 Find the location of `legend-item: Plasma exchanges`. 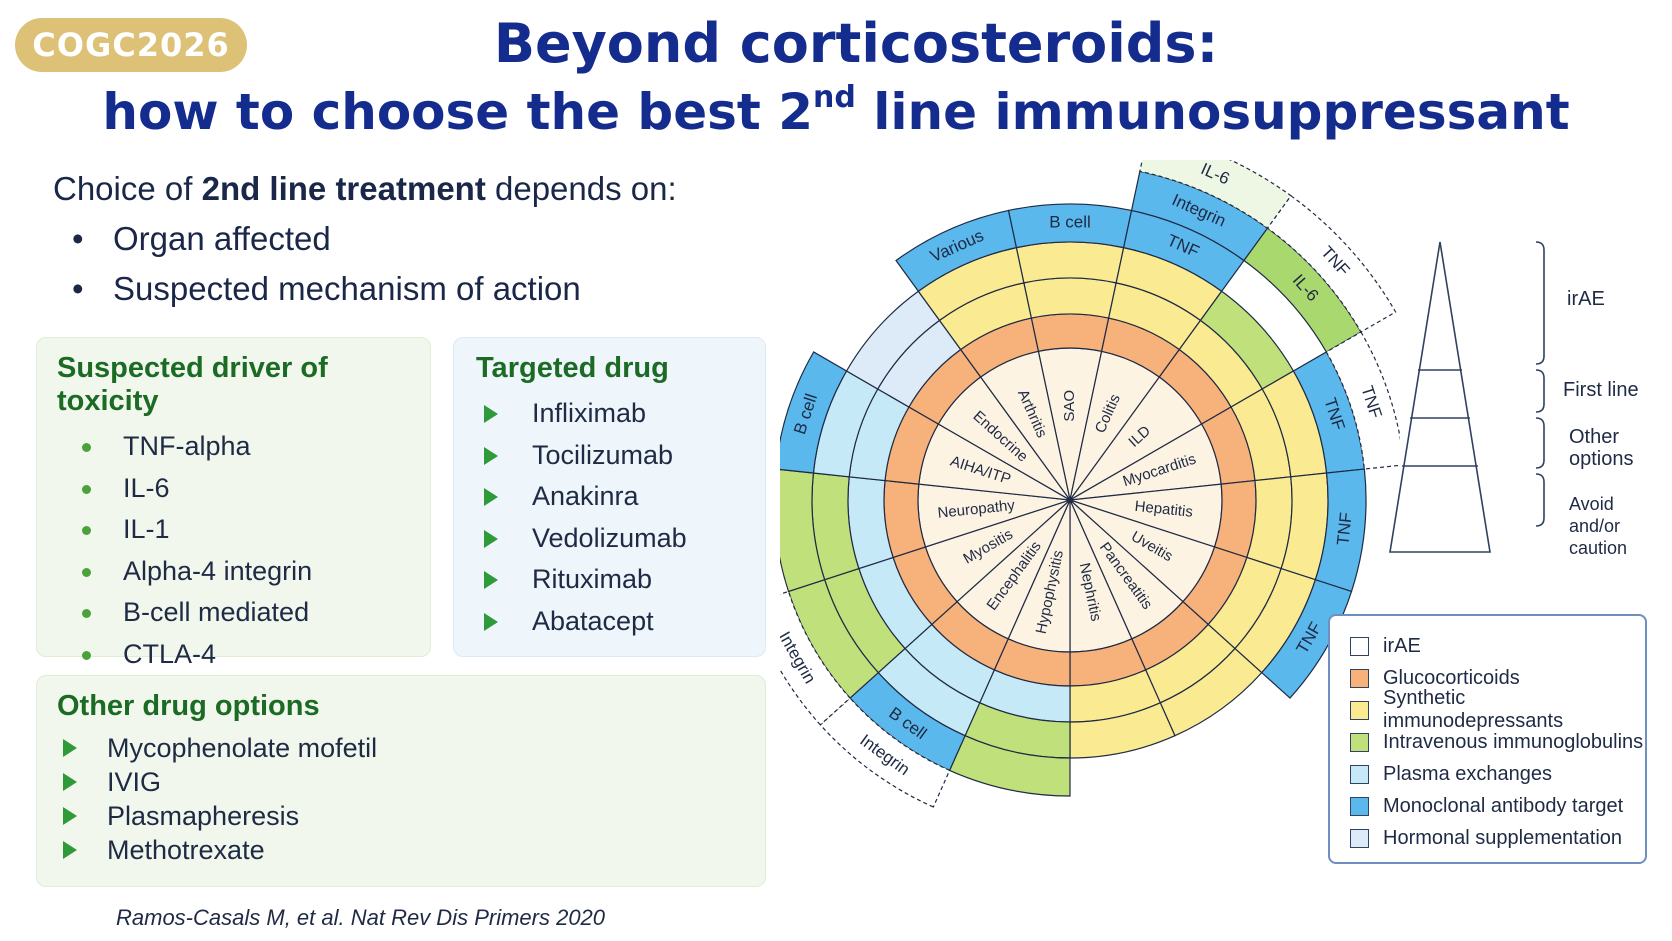

legend-item: Plasma exchanges is located at coordinates (1497, 774).